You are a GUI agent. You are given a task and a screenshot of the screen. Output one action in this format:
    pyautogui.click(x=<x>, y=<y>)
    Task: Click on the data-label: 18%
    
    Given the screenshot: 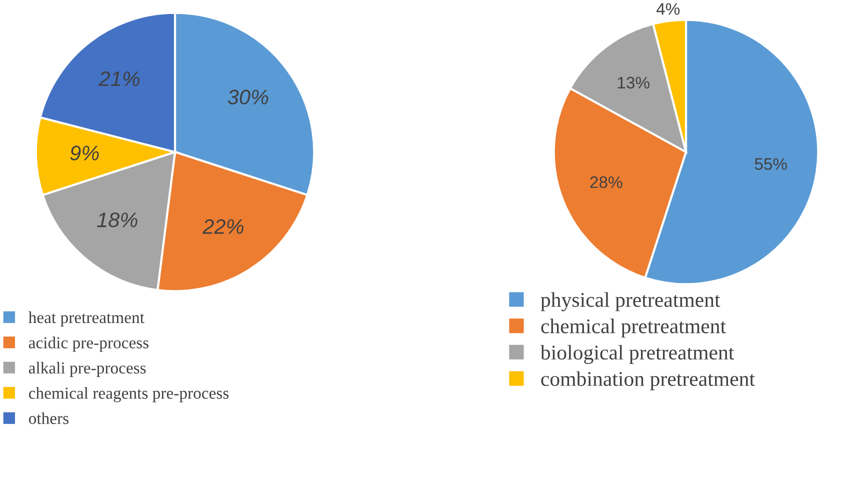 What is the action you would take?
    pyautogui.click(x=117, y=220)
    